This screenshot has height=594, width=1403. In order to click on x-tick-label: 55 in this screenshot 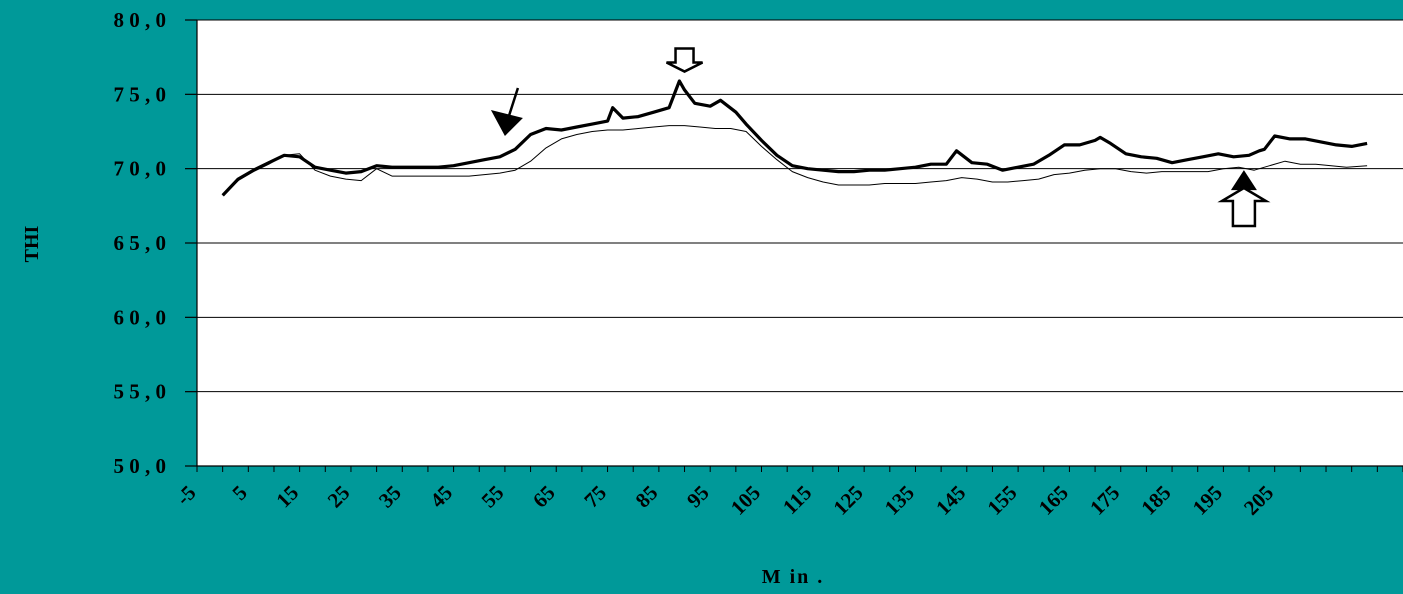, I will do `click(493, 497)`.